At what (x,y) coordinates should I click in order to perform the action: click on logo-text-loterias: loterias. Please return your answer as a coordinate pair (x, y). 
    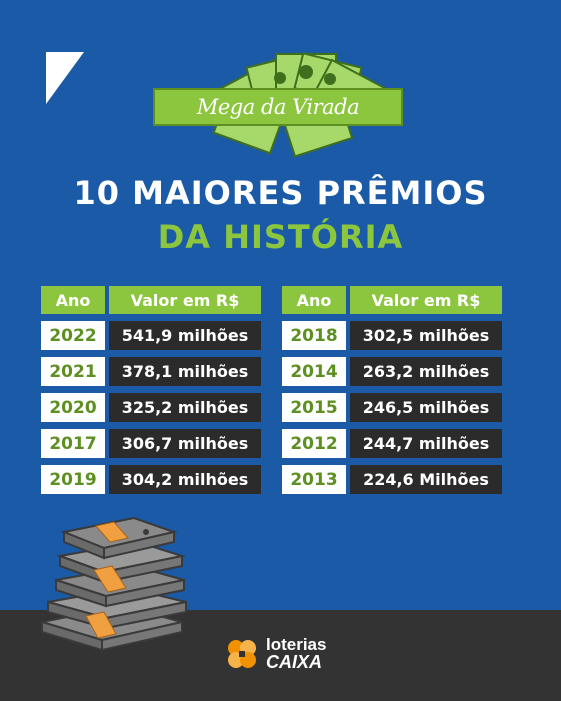
    Looking at the image, I should click on (296, 644).